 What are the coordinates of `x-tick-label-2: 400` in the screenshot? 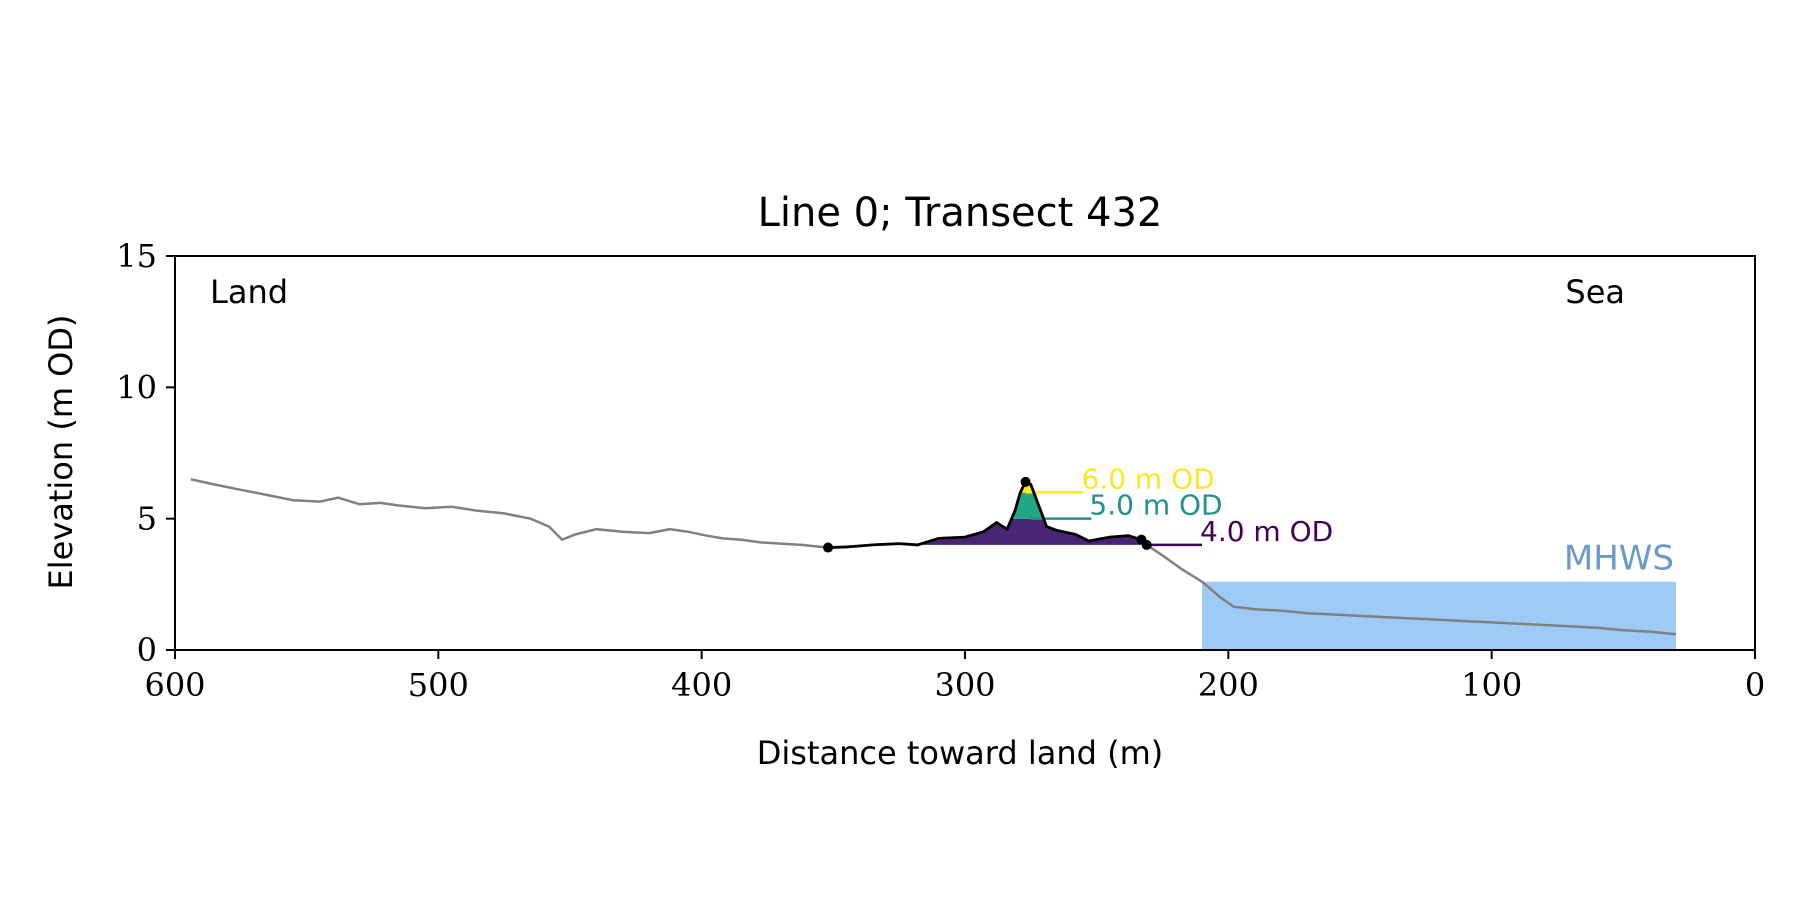 It's located at (701, 685).